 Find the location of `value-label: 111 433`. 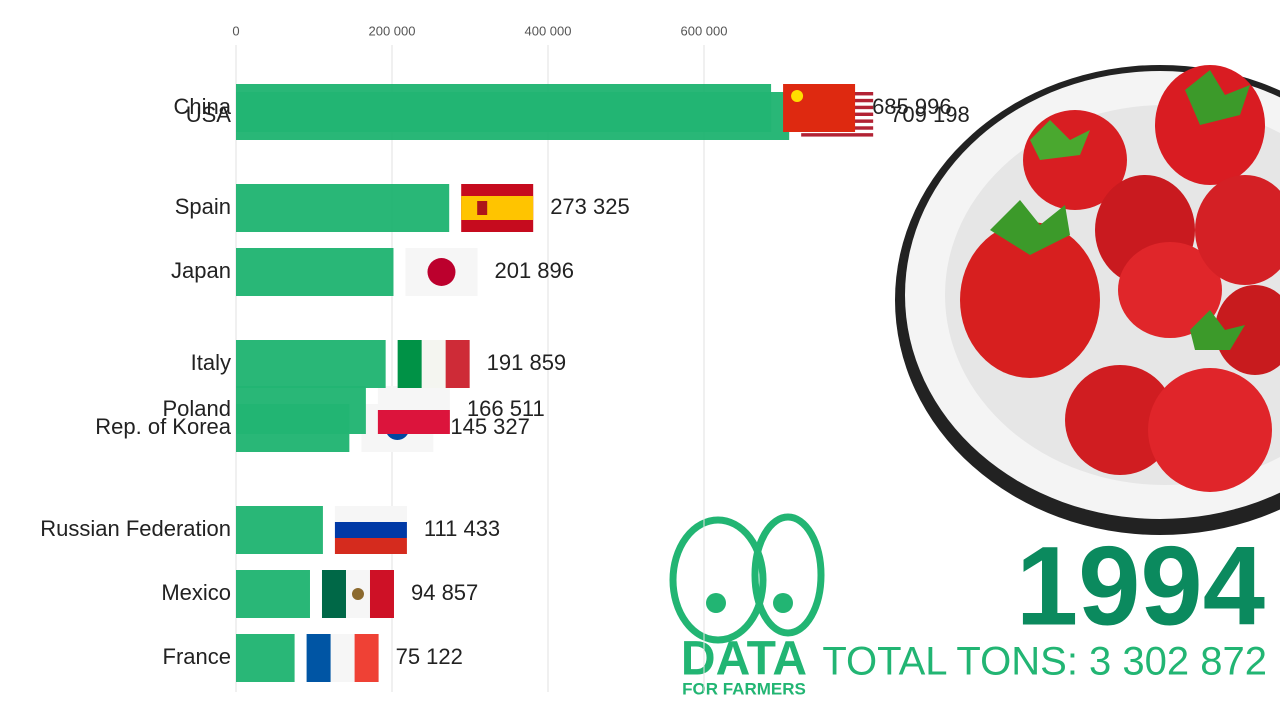

value-label: 111 433 is located at coordinates (462, 528).